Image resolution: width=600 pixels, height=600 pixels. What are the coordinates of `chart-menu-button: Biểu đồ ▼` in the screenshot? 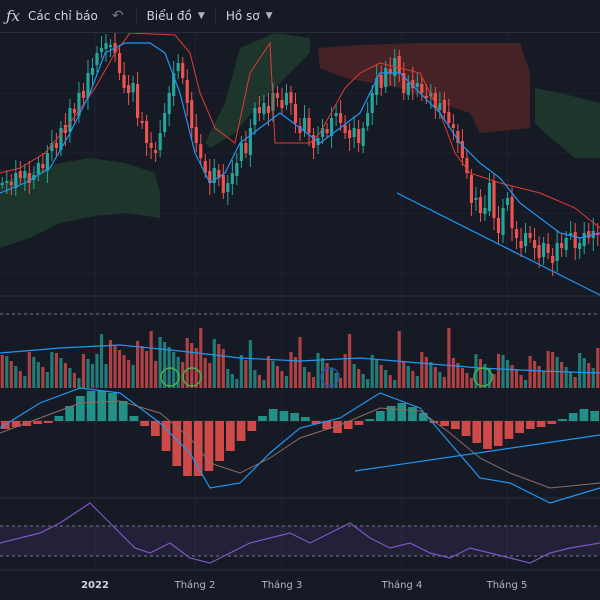 It's located at (176, 16).